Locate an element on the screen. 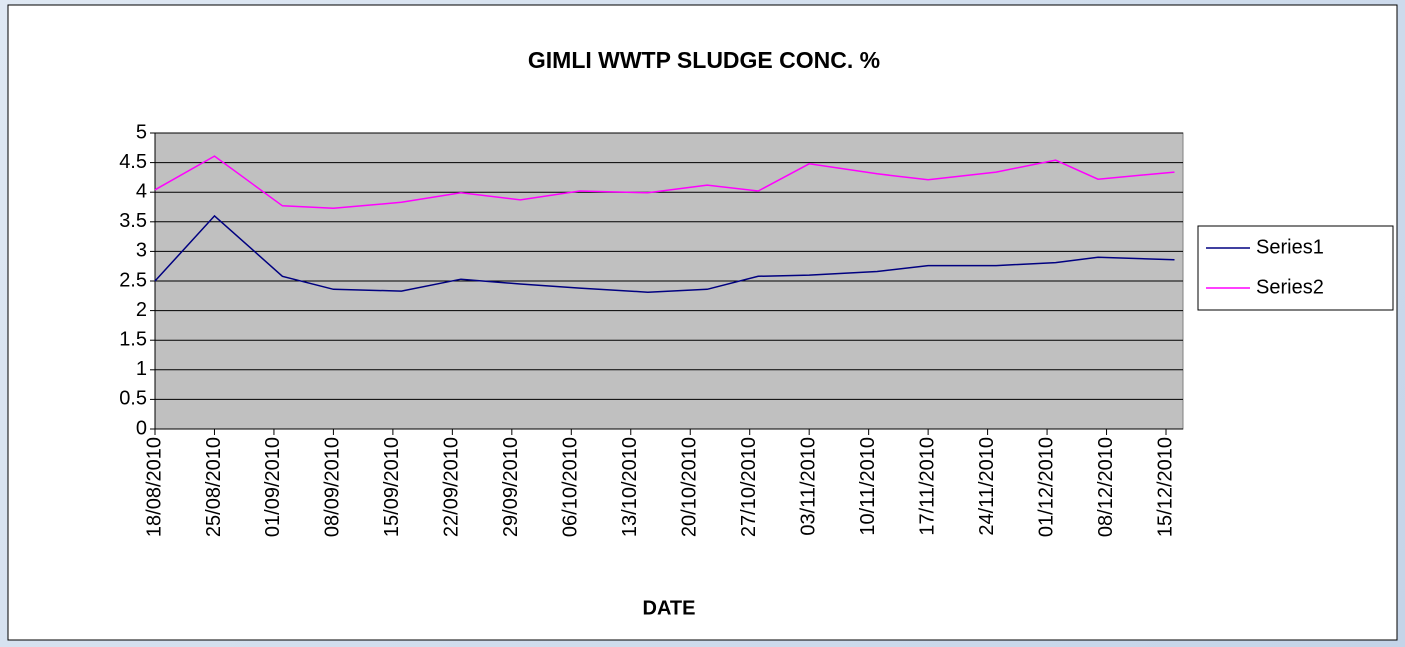 This screenshot has width=1405, height=647. y-tick-label: 3.5 is located at coordinates (133, 221).